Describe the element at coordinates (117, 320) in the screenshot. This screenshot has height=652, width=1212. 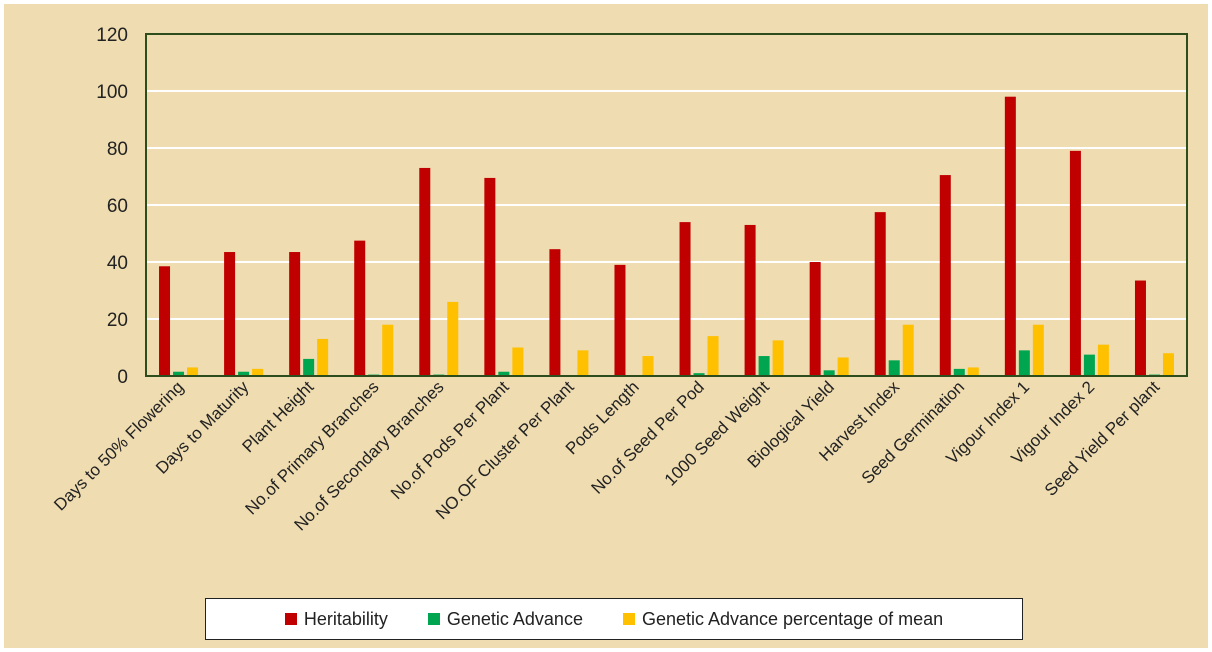
I see `y-tick-label: 20` at that location.